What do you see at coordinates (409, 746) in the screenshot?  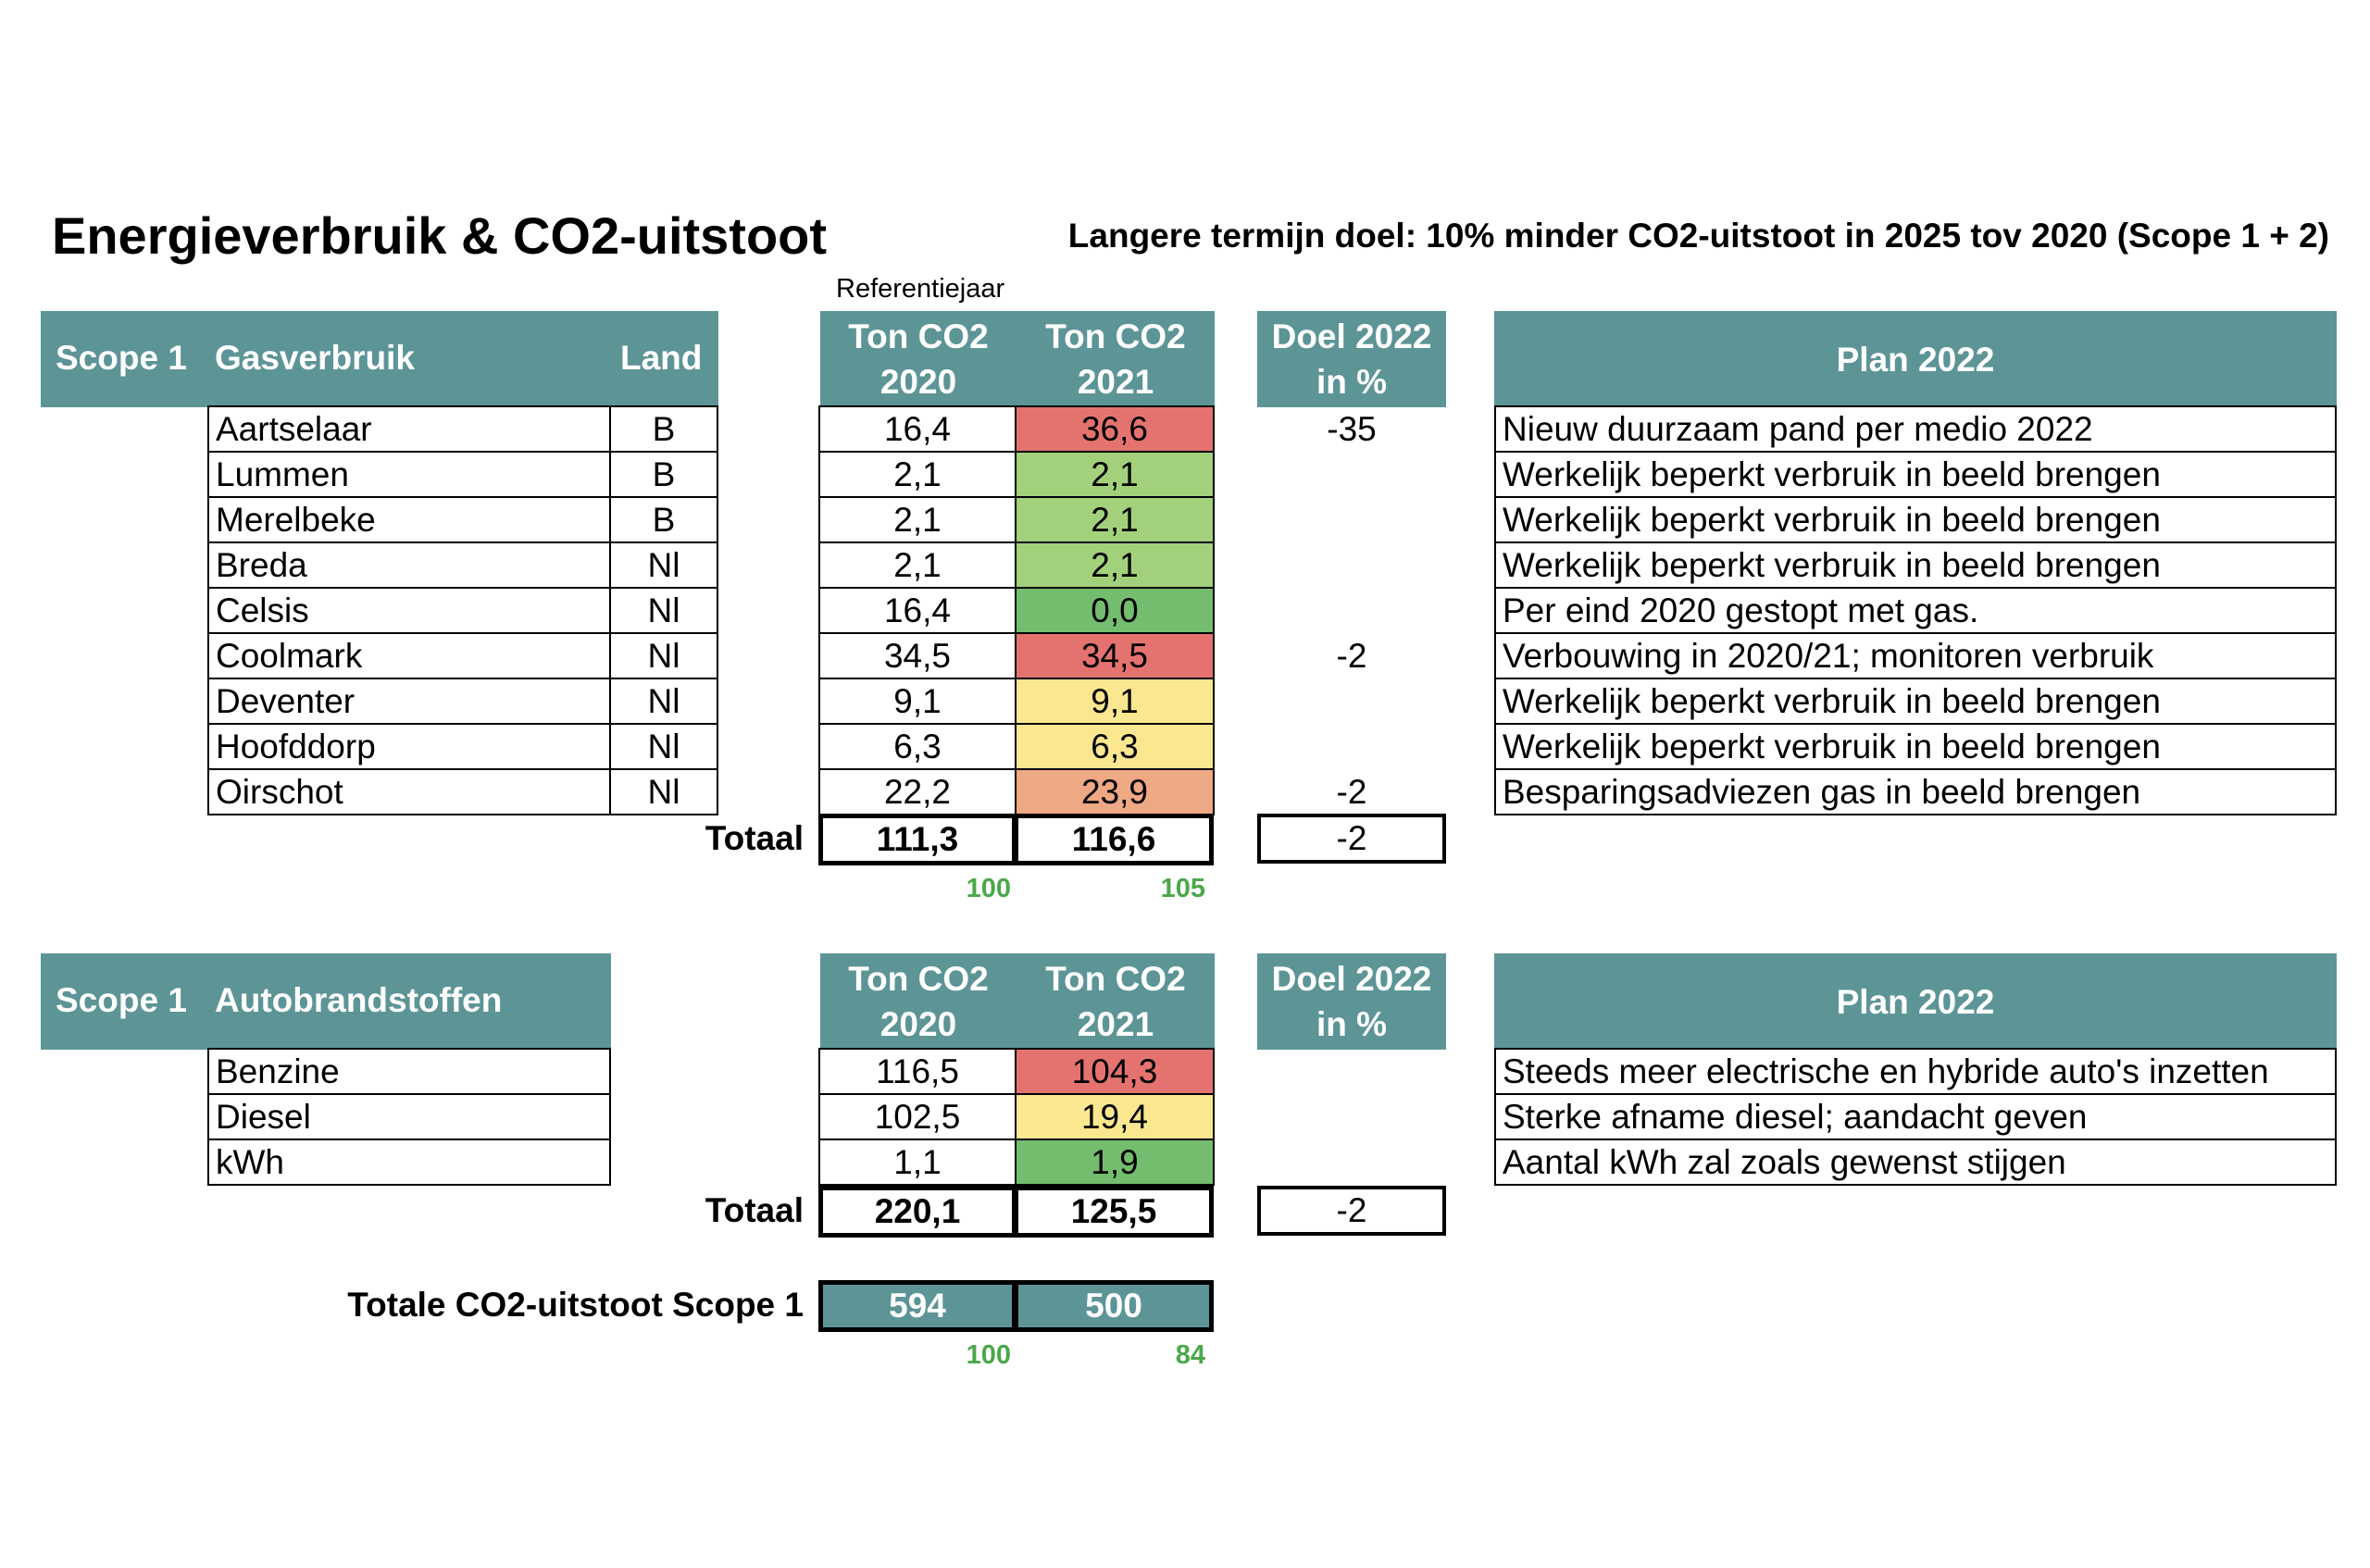 I see `gas-row-name: Hoofddorp` at bounding box center [409, 746].